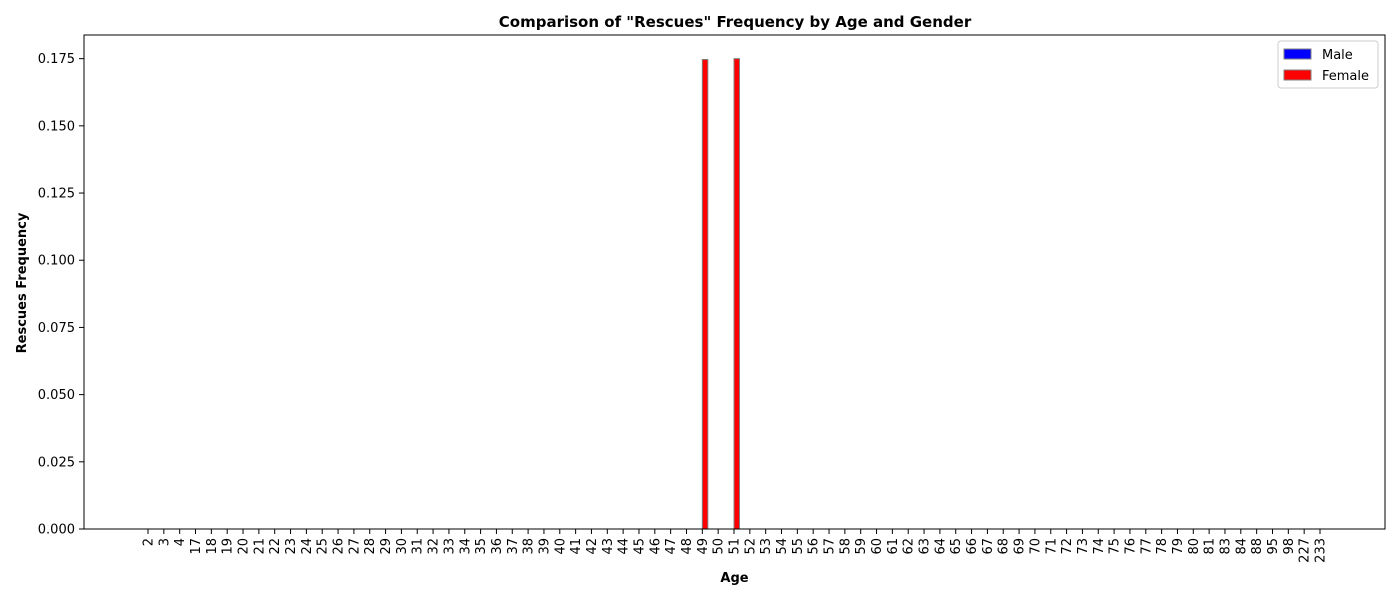 The width and height of the screenshot is (1400, 600). I want to click on x-tick-label: 54, so click(782, 546).